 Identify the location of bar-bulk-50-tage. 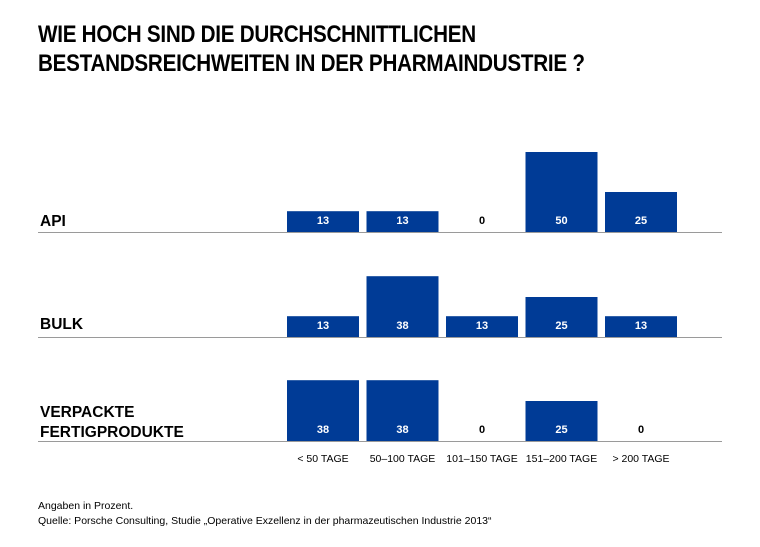
(323, 326).